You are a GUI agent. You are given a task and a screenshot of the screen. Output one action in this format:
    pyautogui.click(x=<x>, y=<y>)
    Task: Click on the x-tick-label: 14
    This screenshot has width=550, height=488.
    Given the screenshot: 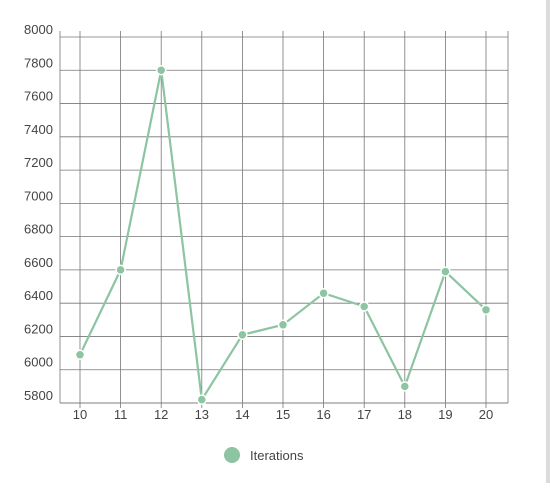 What is the action you would take?
    pyautogui.click(x=242, y=414)
    